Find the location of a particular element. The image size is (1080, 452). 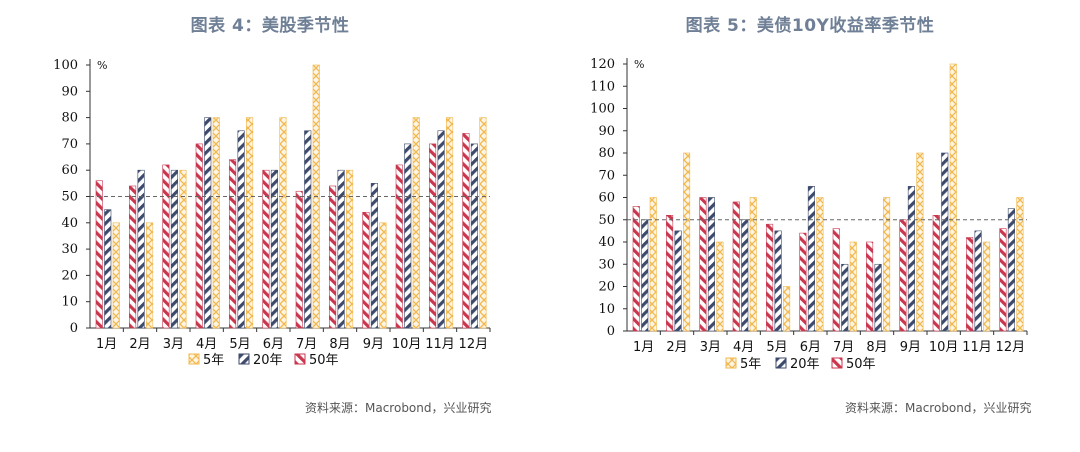

bar-20年-6月 is located at coordinates (811, 259).